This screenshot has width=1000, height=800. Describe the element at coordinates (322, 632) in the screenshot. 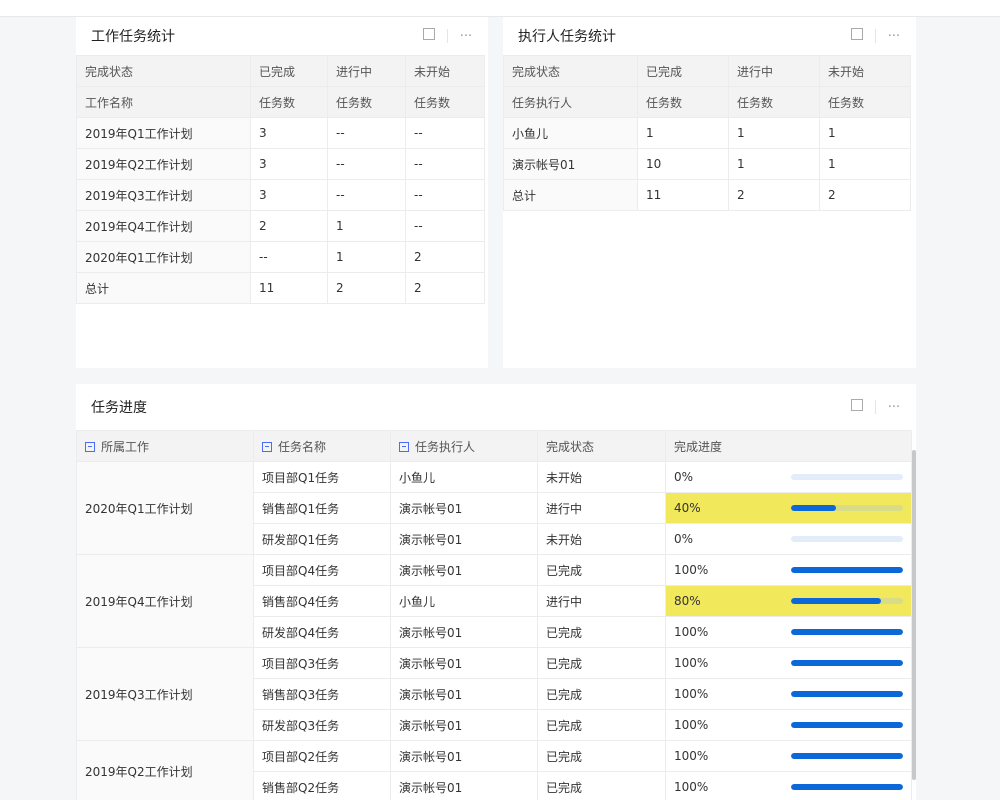

I see `table-cell: 研发部Q4任务` at that location.